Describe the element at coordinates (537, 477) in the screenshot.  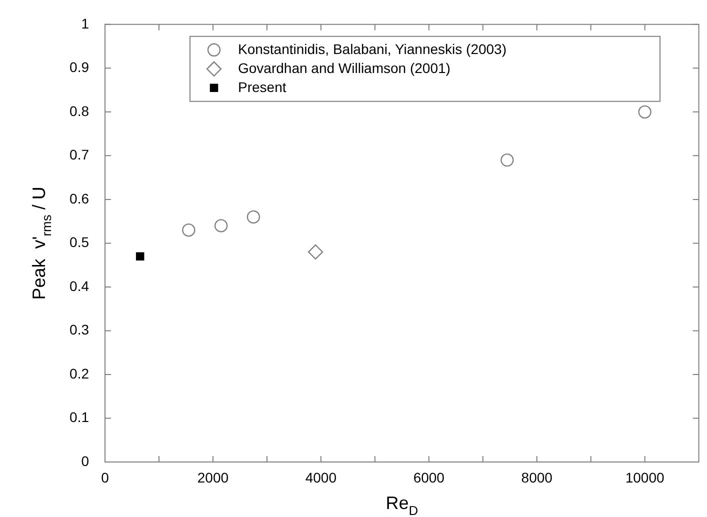
I see `x-tick-label: 8000` at that location.